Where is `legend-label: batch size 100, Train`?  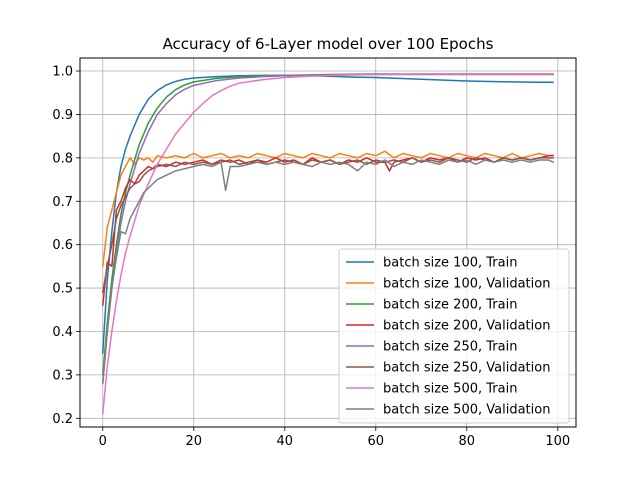
legend-label: batch size 100, Train is located at coordinates (450, 263).